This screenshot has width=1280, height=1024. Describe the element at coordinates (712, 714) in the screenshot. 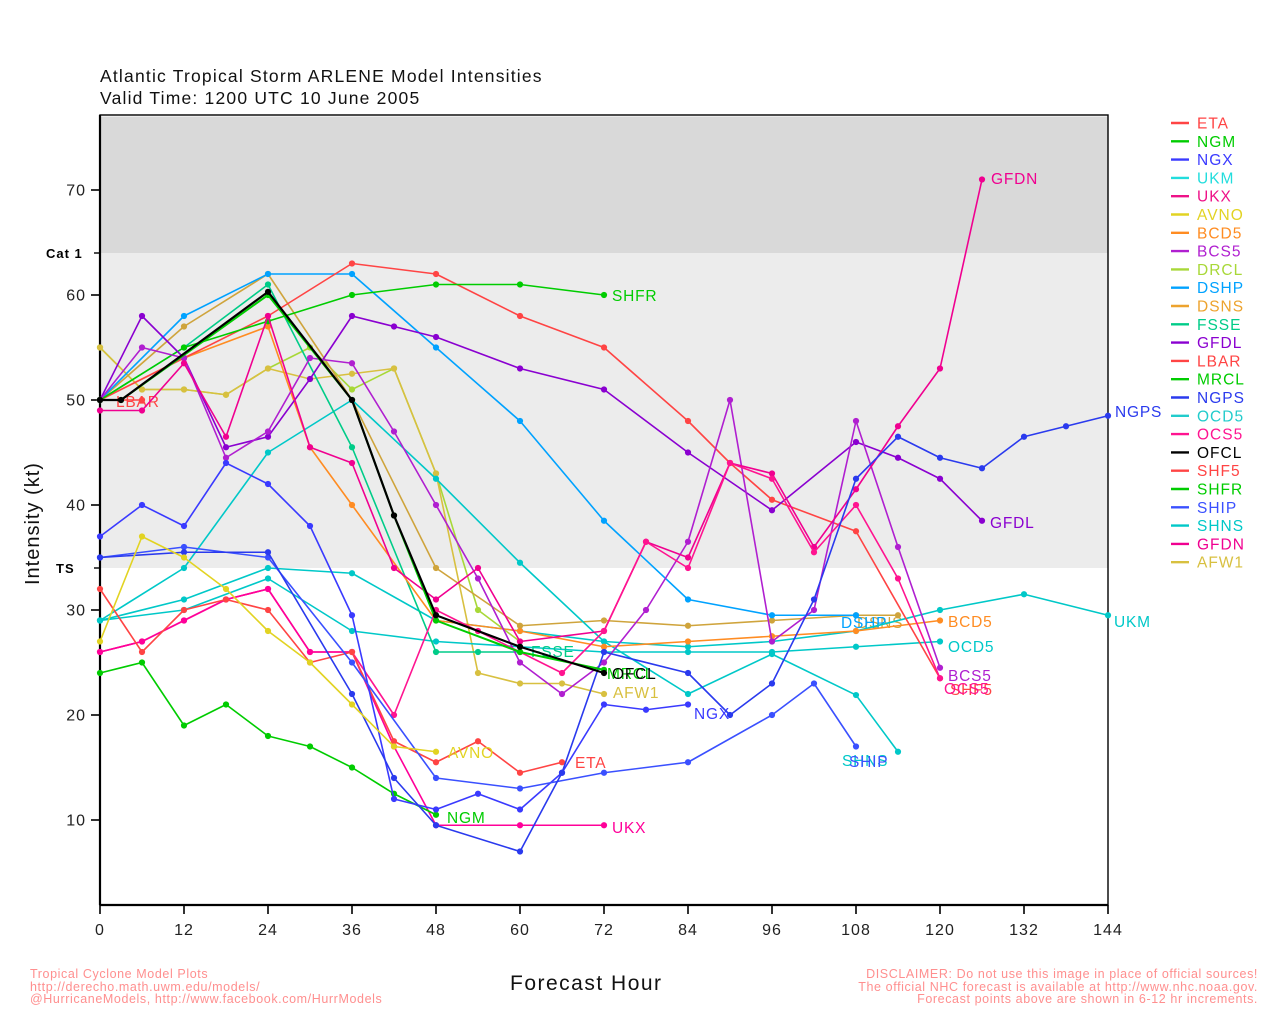

I see `series-label-ngx: NGX` at that location.